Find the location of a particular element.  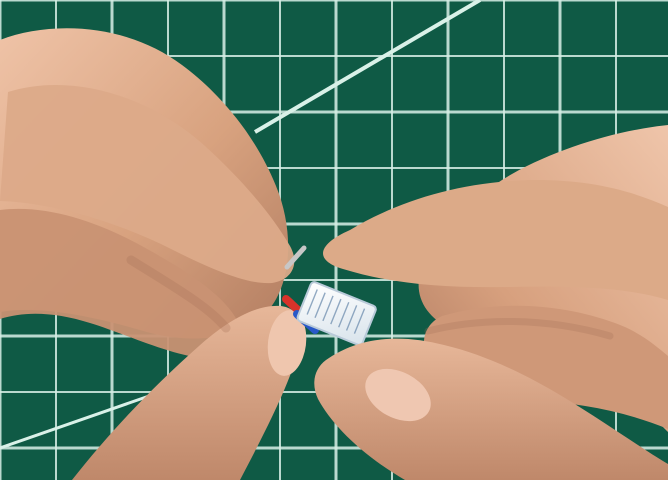

connector-assembly is located at coordinates (329, 295).